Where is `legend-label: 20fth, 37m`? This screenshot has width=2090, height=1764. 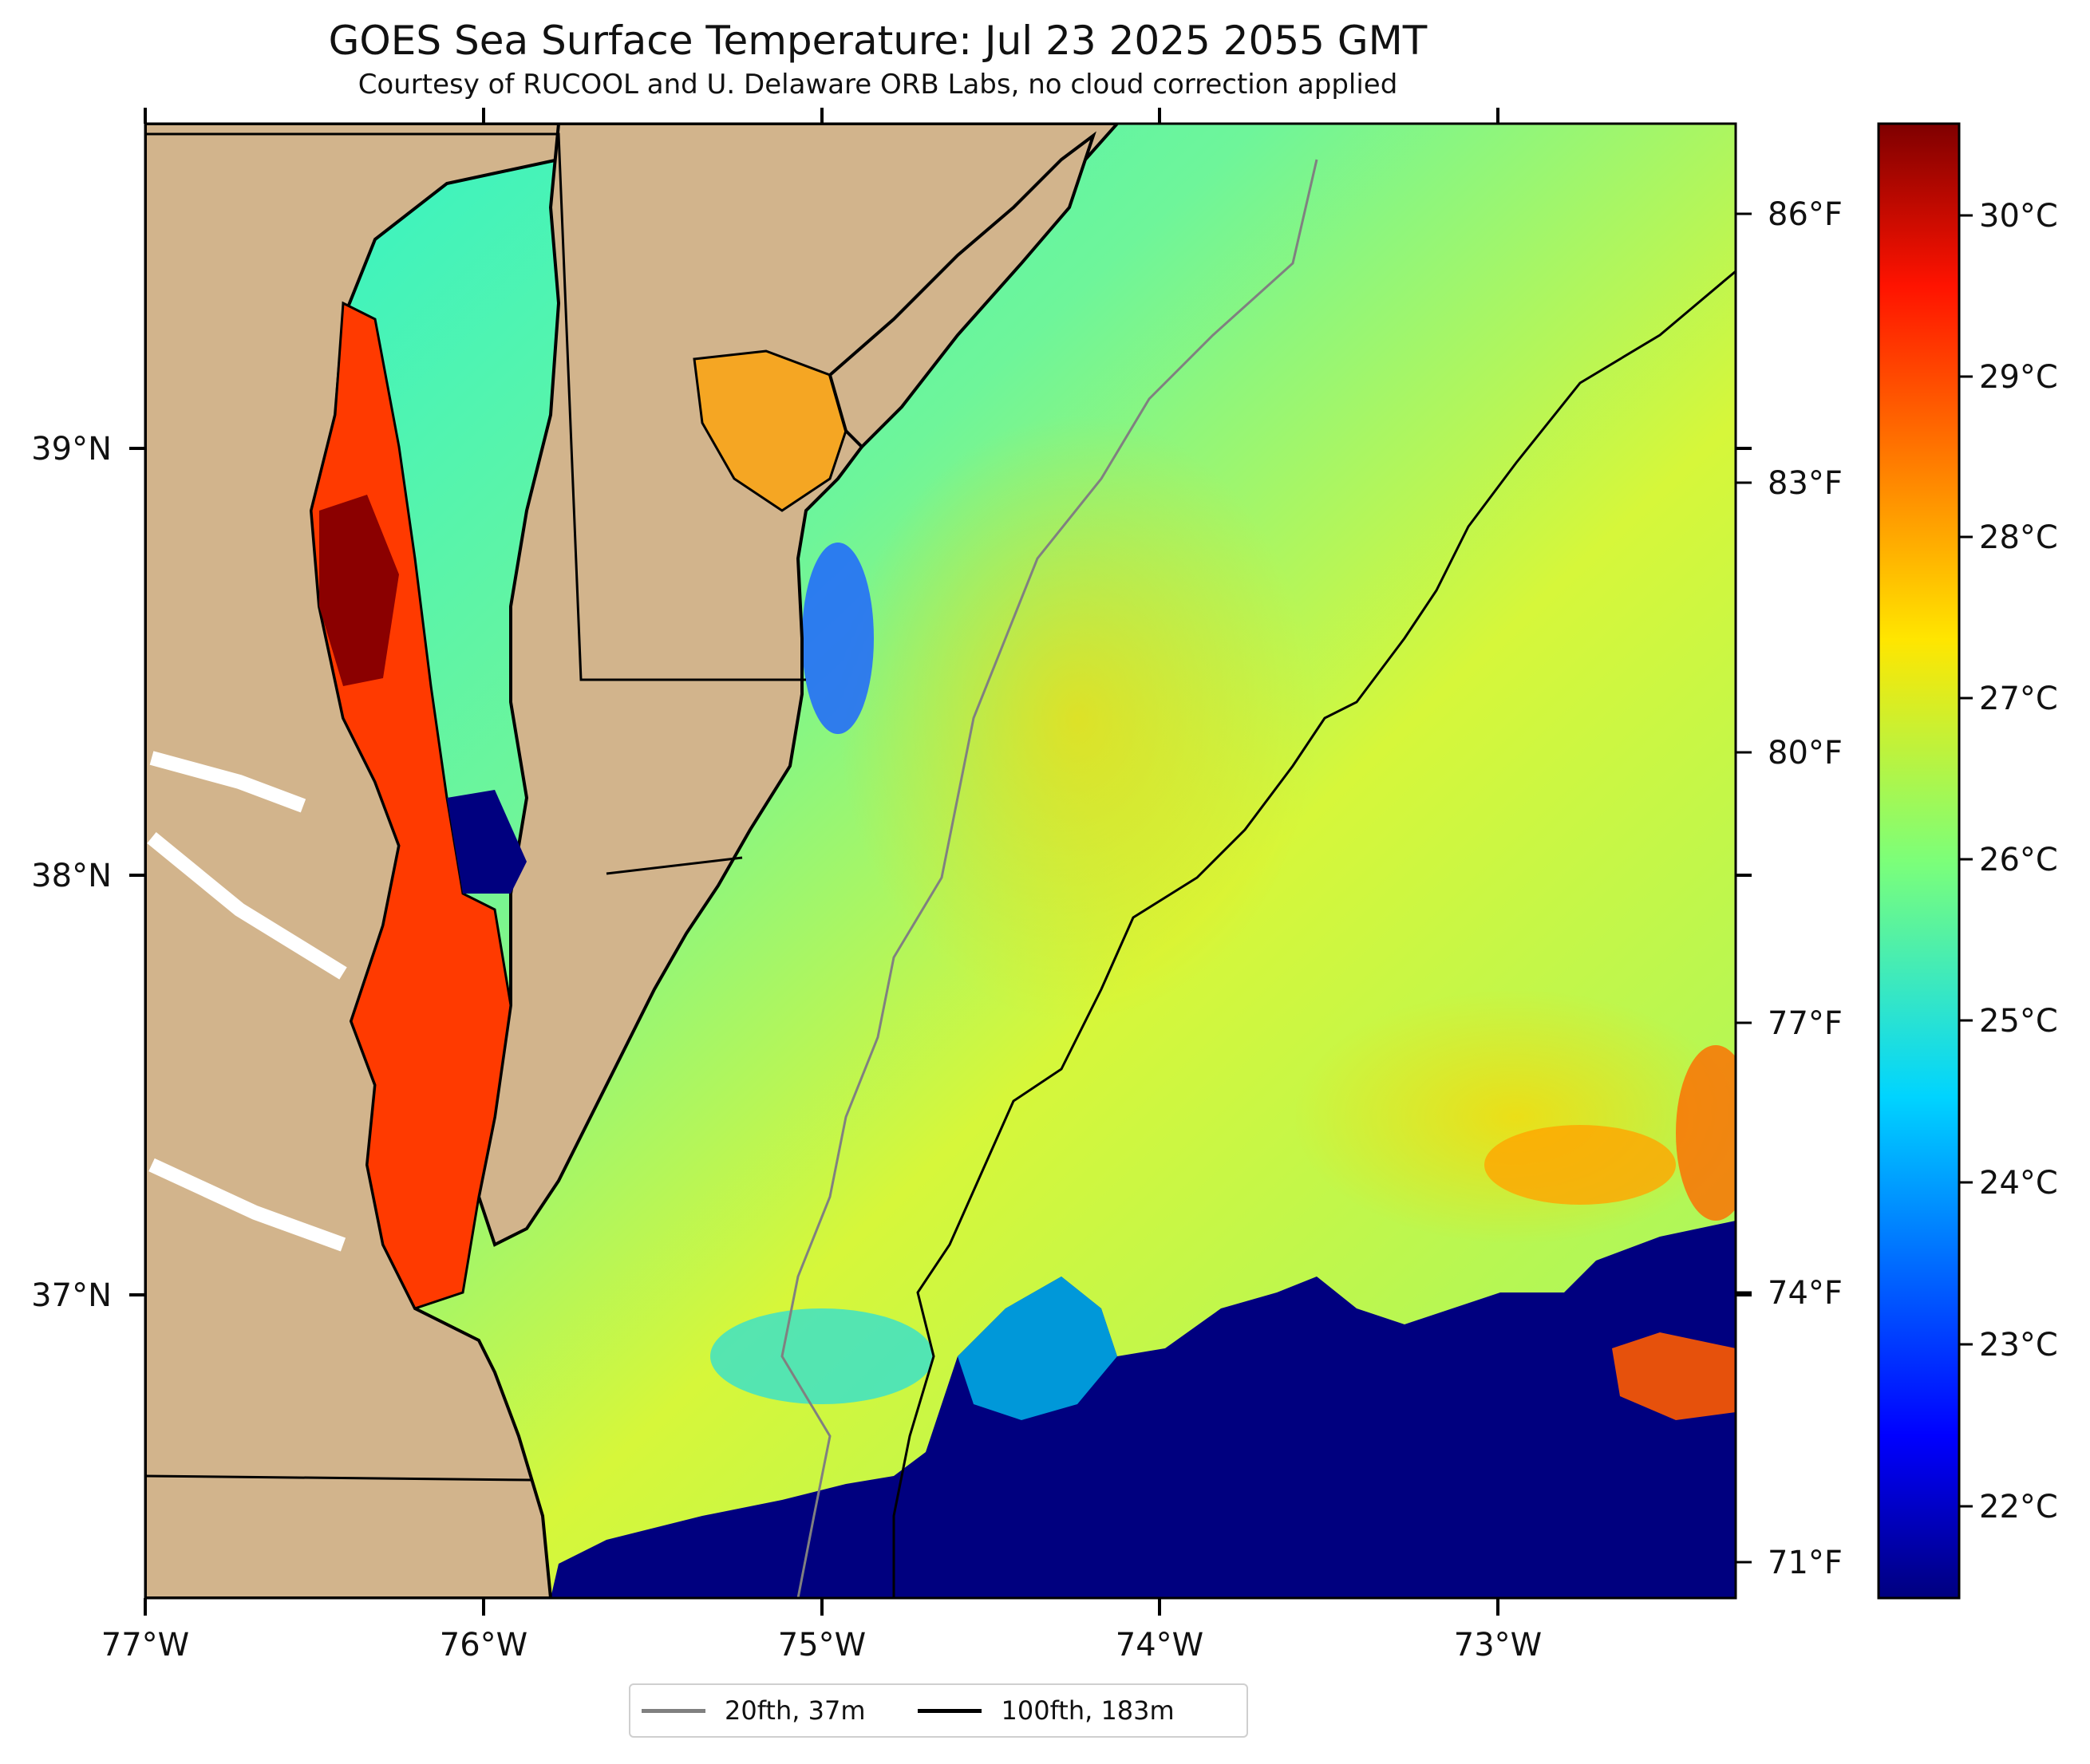 legend-label: 20fth, 37m is located at coordinates (795, 1710).